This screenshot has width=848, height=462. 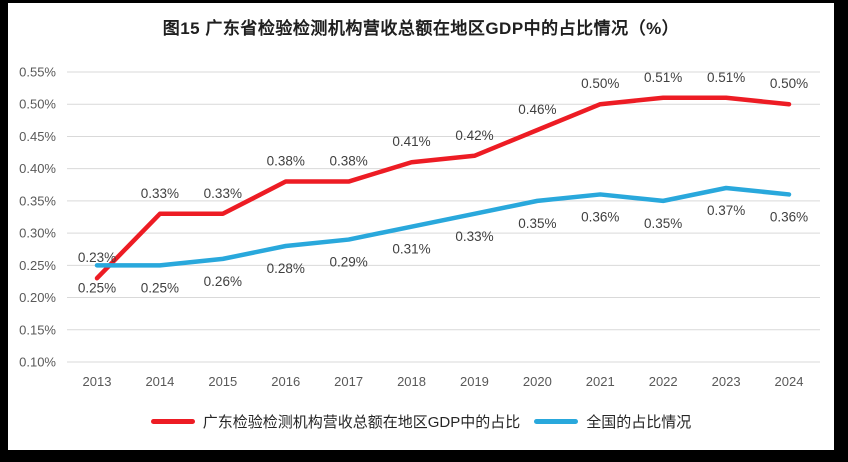 I want to click on y-tick-label: 0.30%, so click(x=37, y=233).